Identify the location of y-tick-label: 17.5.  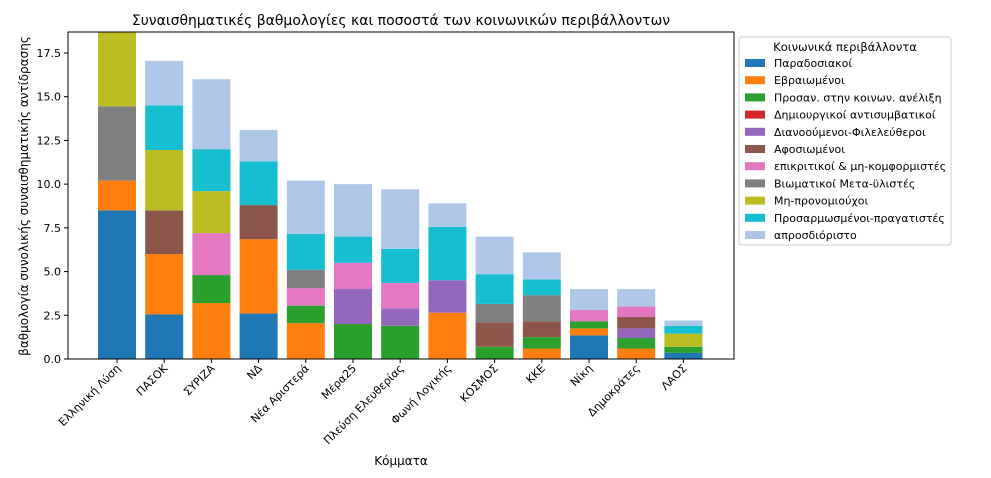
(49, 53).